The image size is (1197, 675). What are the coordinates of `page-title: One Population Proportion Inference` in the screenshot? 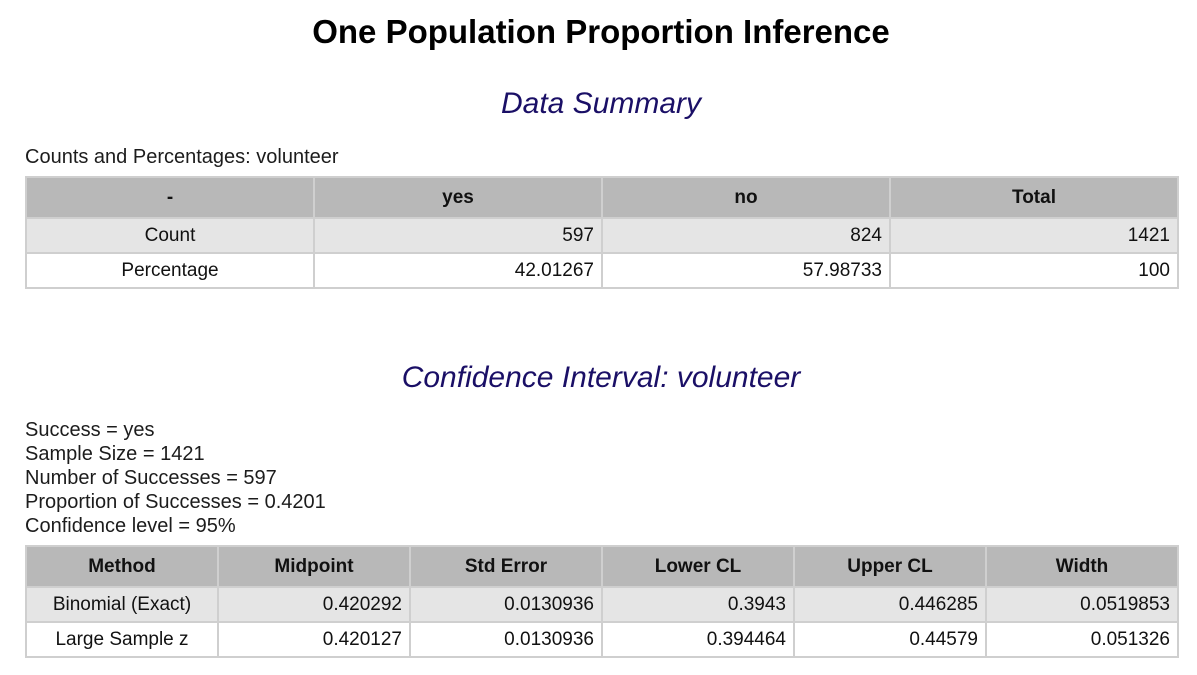 It's located at (601, 31).